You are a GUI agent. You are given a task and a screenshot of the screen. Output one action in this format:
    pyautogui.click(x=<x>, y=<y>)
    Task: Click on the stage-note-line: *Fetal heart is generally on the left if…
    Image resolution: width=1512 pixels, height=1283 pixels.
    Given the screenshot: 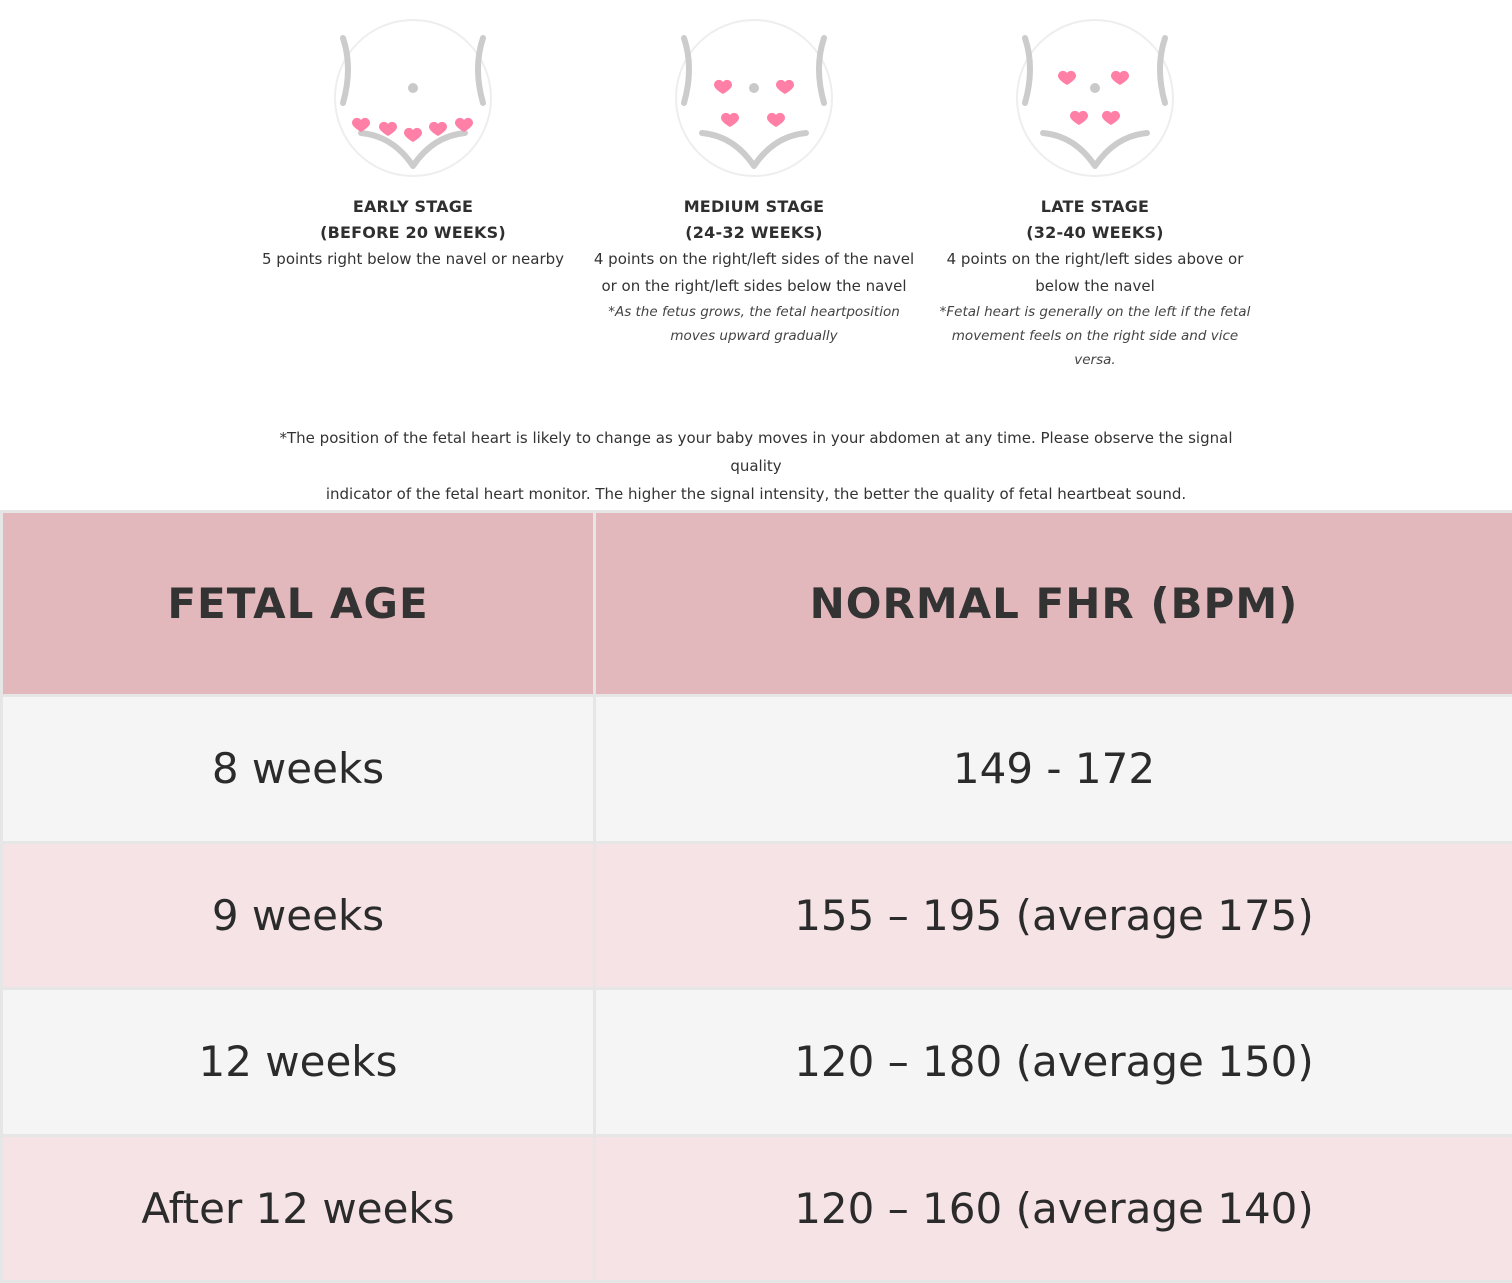 What is the action you would take?
    pyautogui.click(x=1095, y=312)
    